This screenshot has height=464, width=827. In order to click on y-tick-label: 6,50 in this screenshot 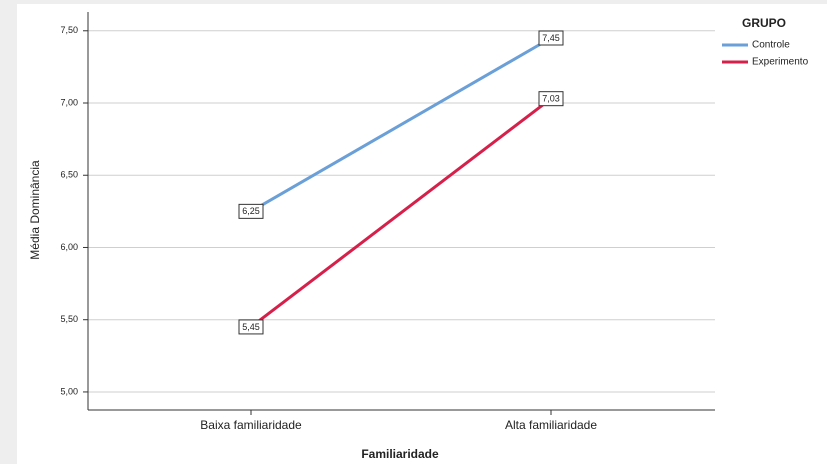, I will do `click(69, 175)`.